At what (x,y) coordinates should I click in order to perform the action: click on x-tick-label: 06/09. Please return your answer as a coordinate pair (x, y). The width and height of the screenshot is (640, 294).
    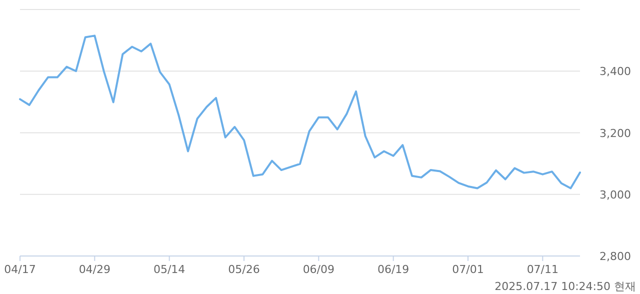
    Looking at the image, I should click on (318, 269).